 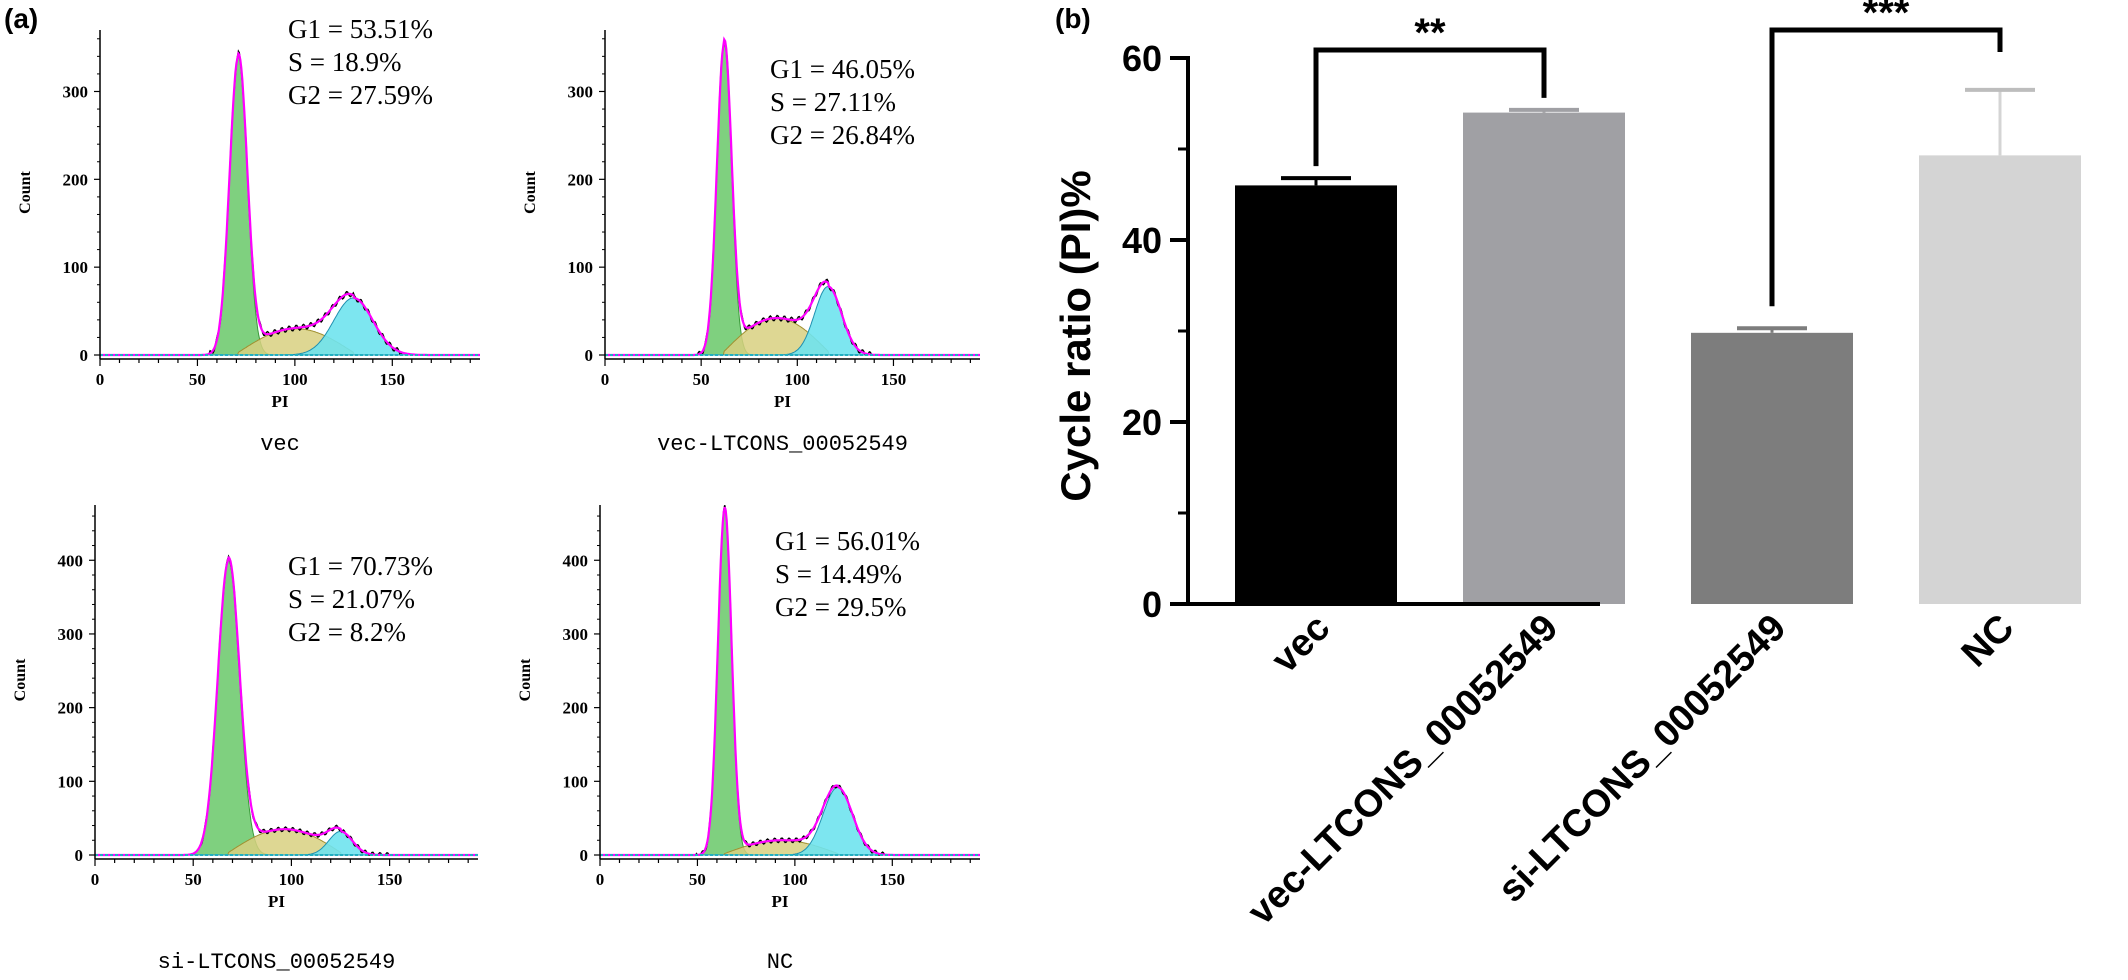 What do you see at coordinates (21, 18) in the screenshot?
I see `panel-label-a: (a)` at bounding box center [21, 18].